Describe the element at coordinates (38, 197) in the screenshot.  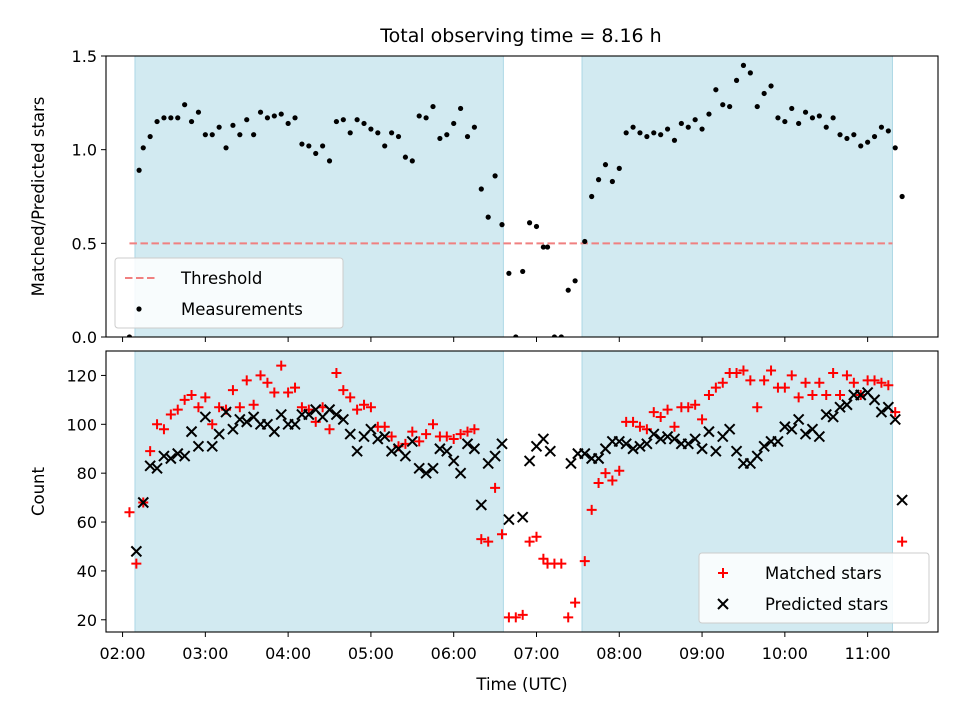
I see `top-ylabel: Matched/Predicted stars` at that location.